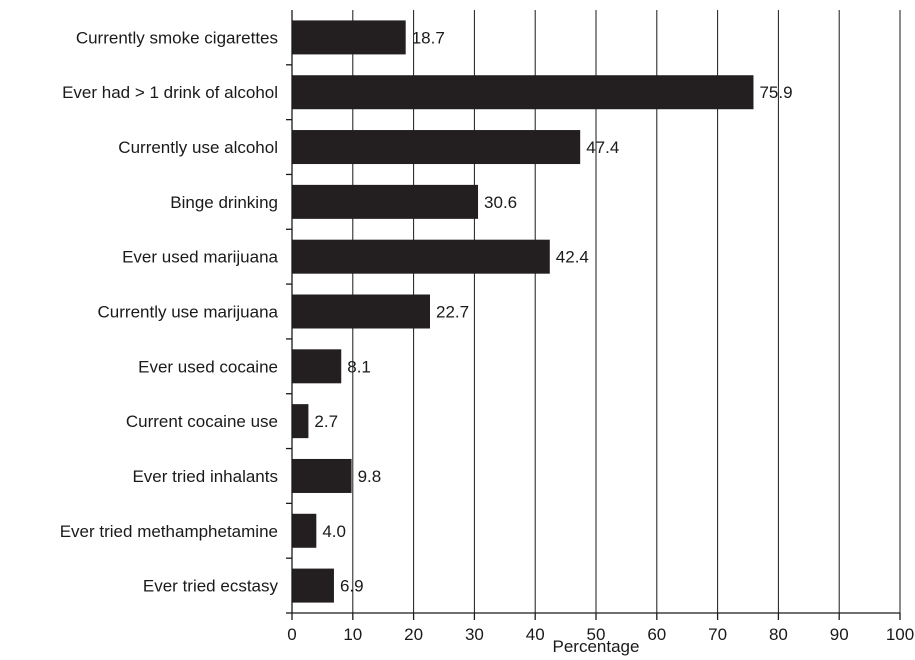 Image resolution: width=915 pixels, height=660 pixels. What do you see at coordinates (717, 634) in the screenshot?
I see `x-tick-label-70: 70` at bounding box center [717, 634].